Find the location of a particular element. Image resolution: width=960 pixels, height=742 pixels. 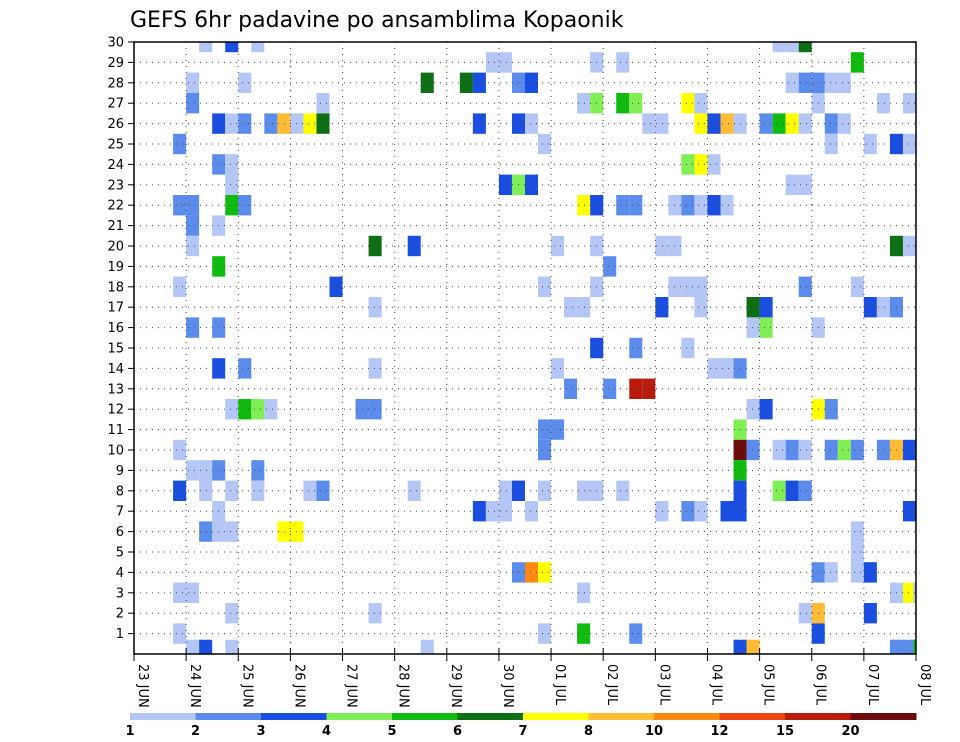

y-tick-label-15: 15 is located at coordinates (115, 349).